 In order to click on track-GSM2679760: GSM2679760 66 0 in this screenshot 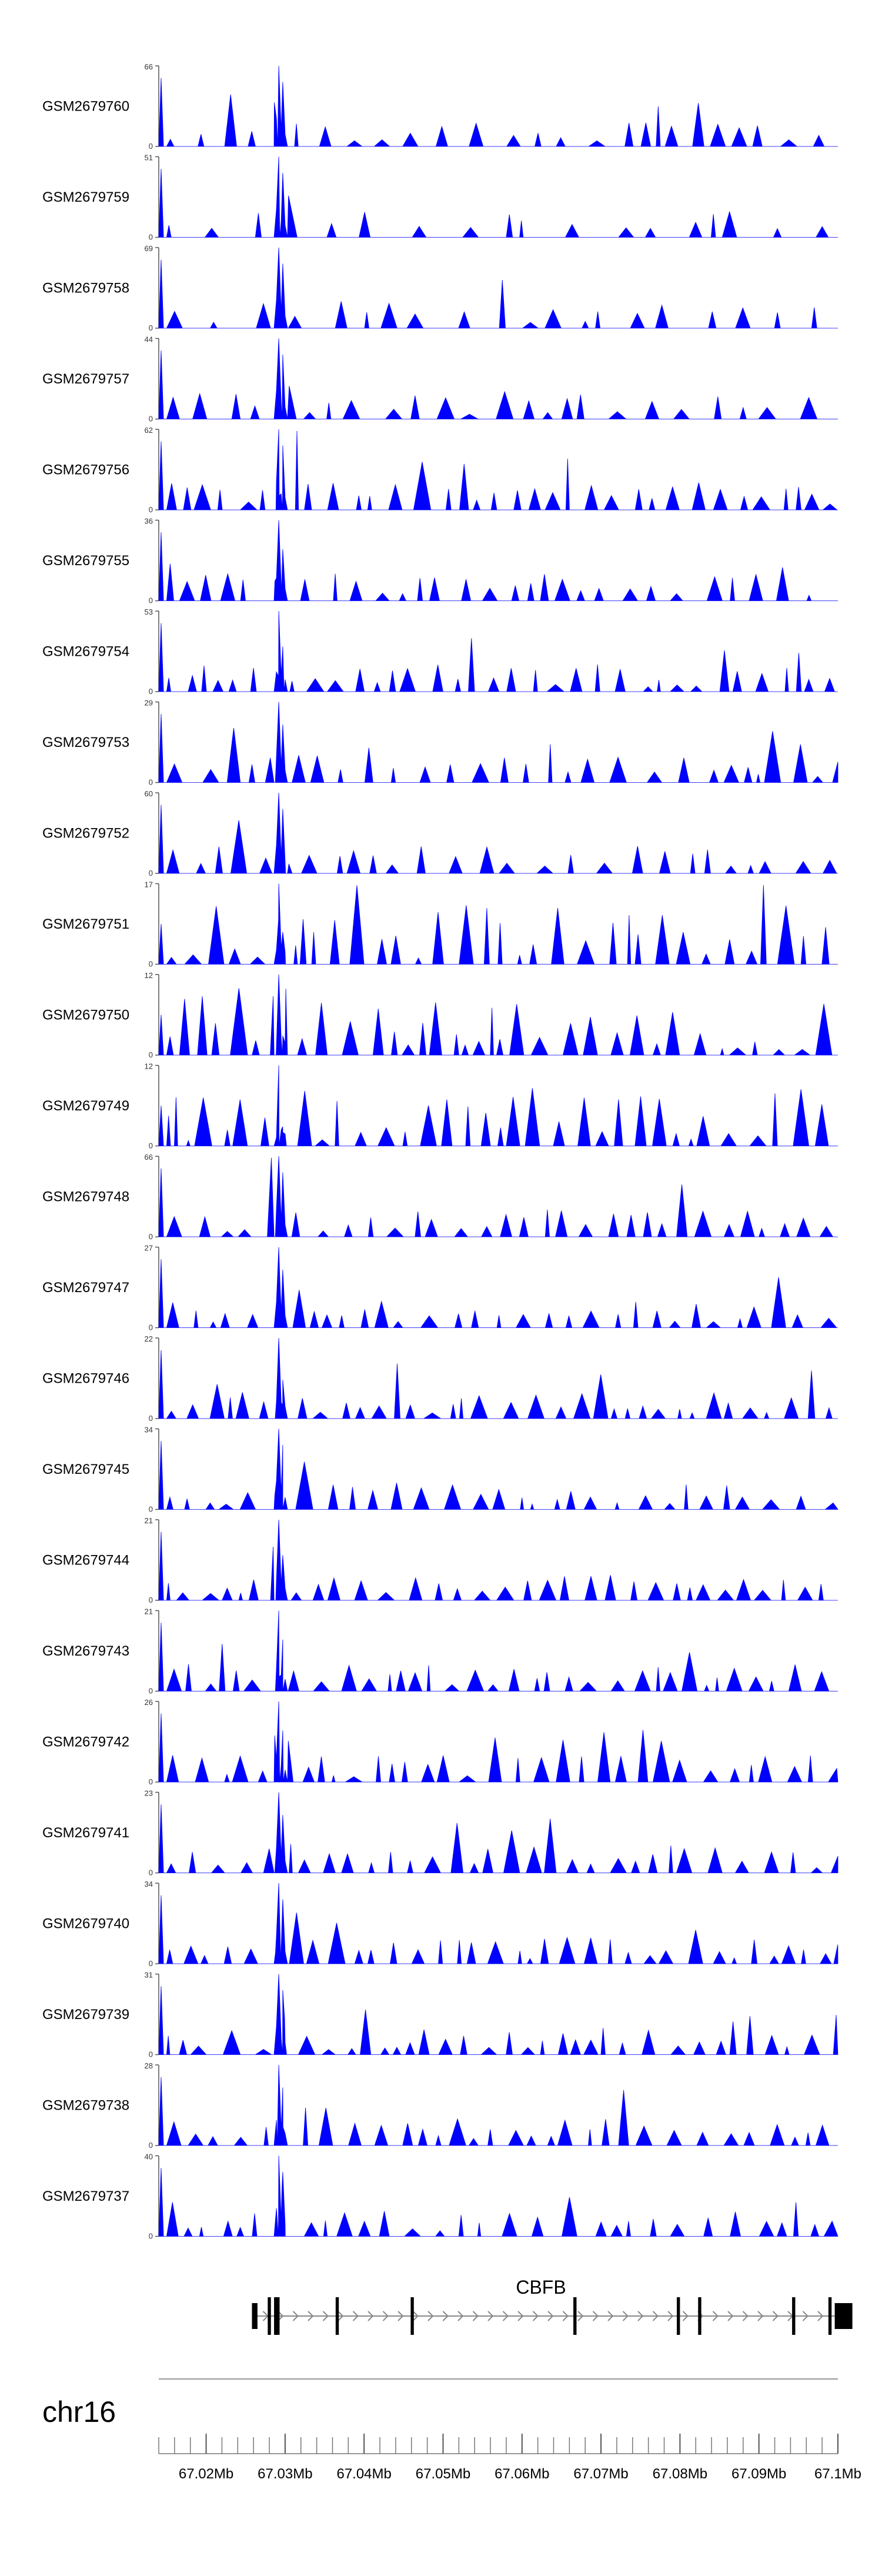, I will do `click(440, 106)`.